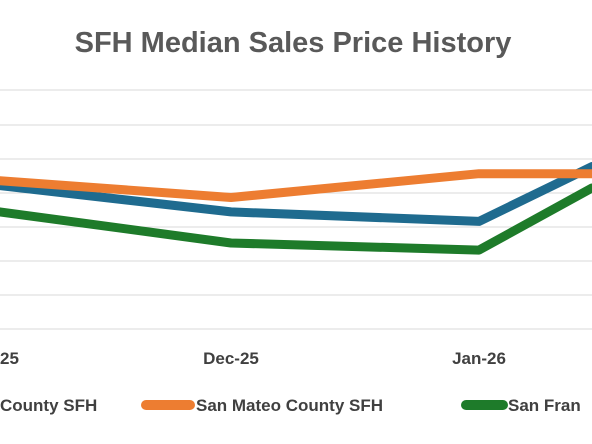  I want to click on x-axis-tick-labels: 25 Dec-25 Jan-26, so click(253, 358).